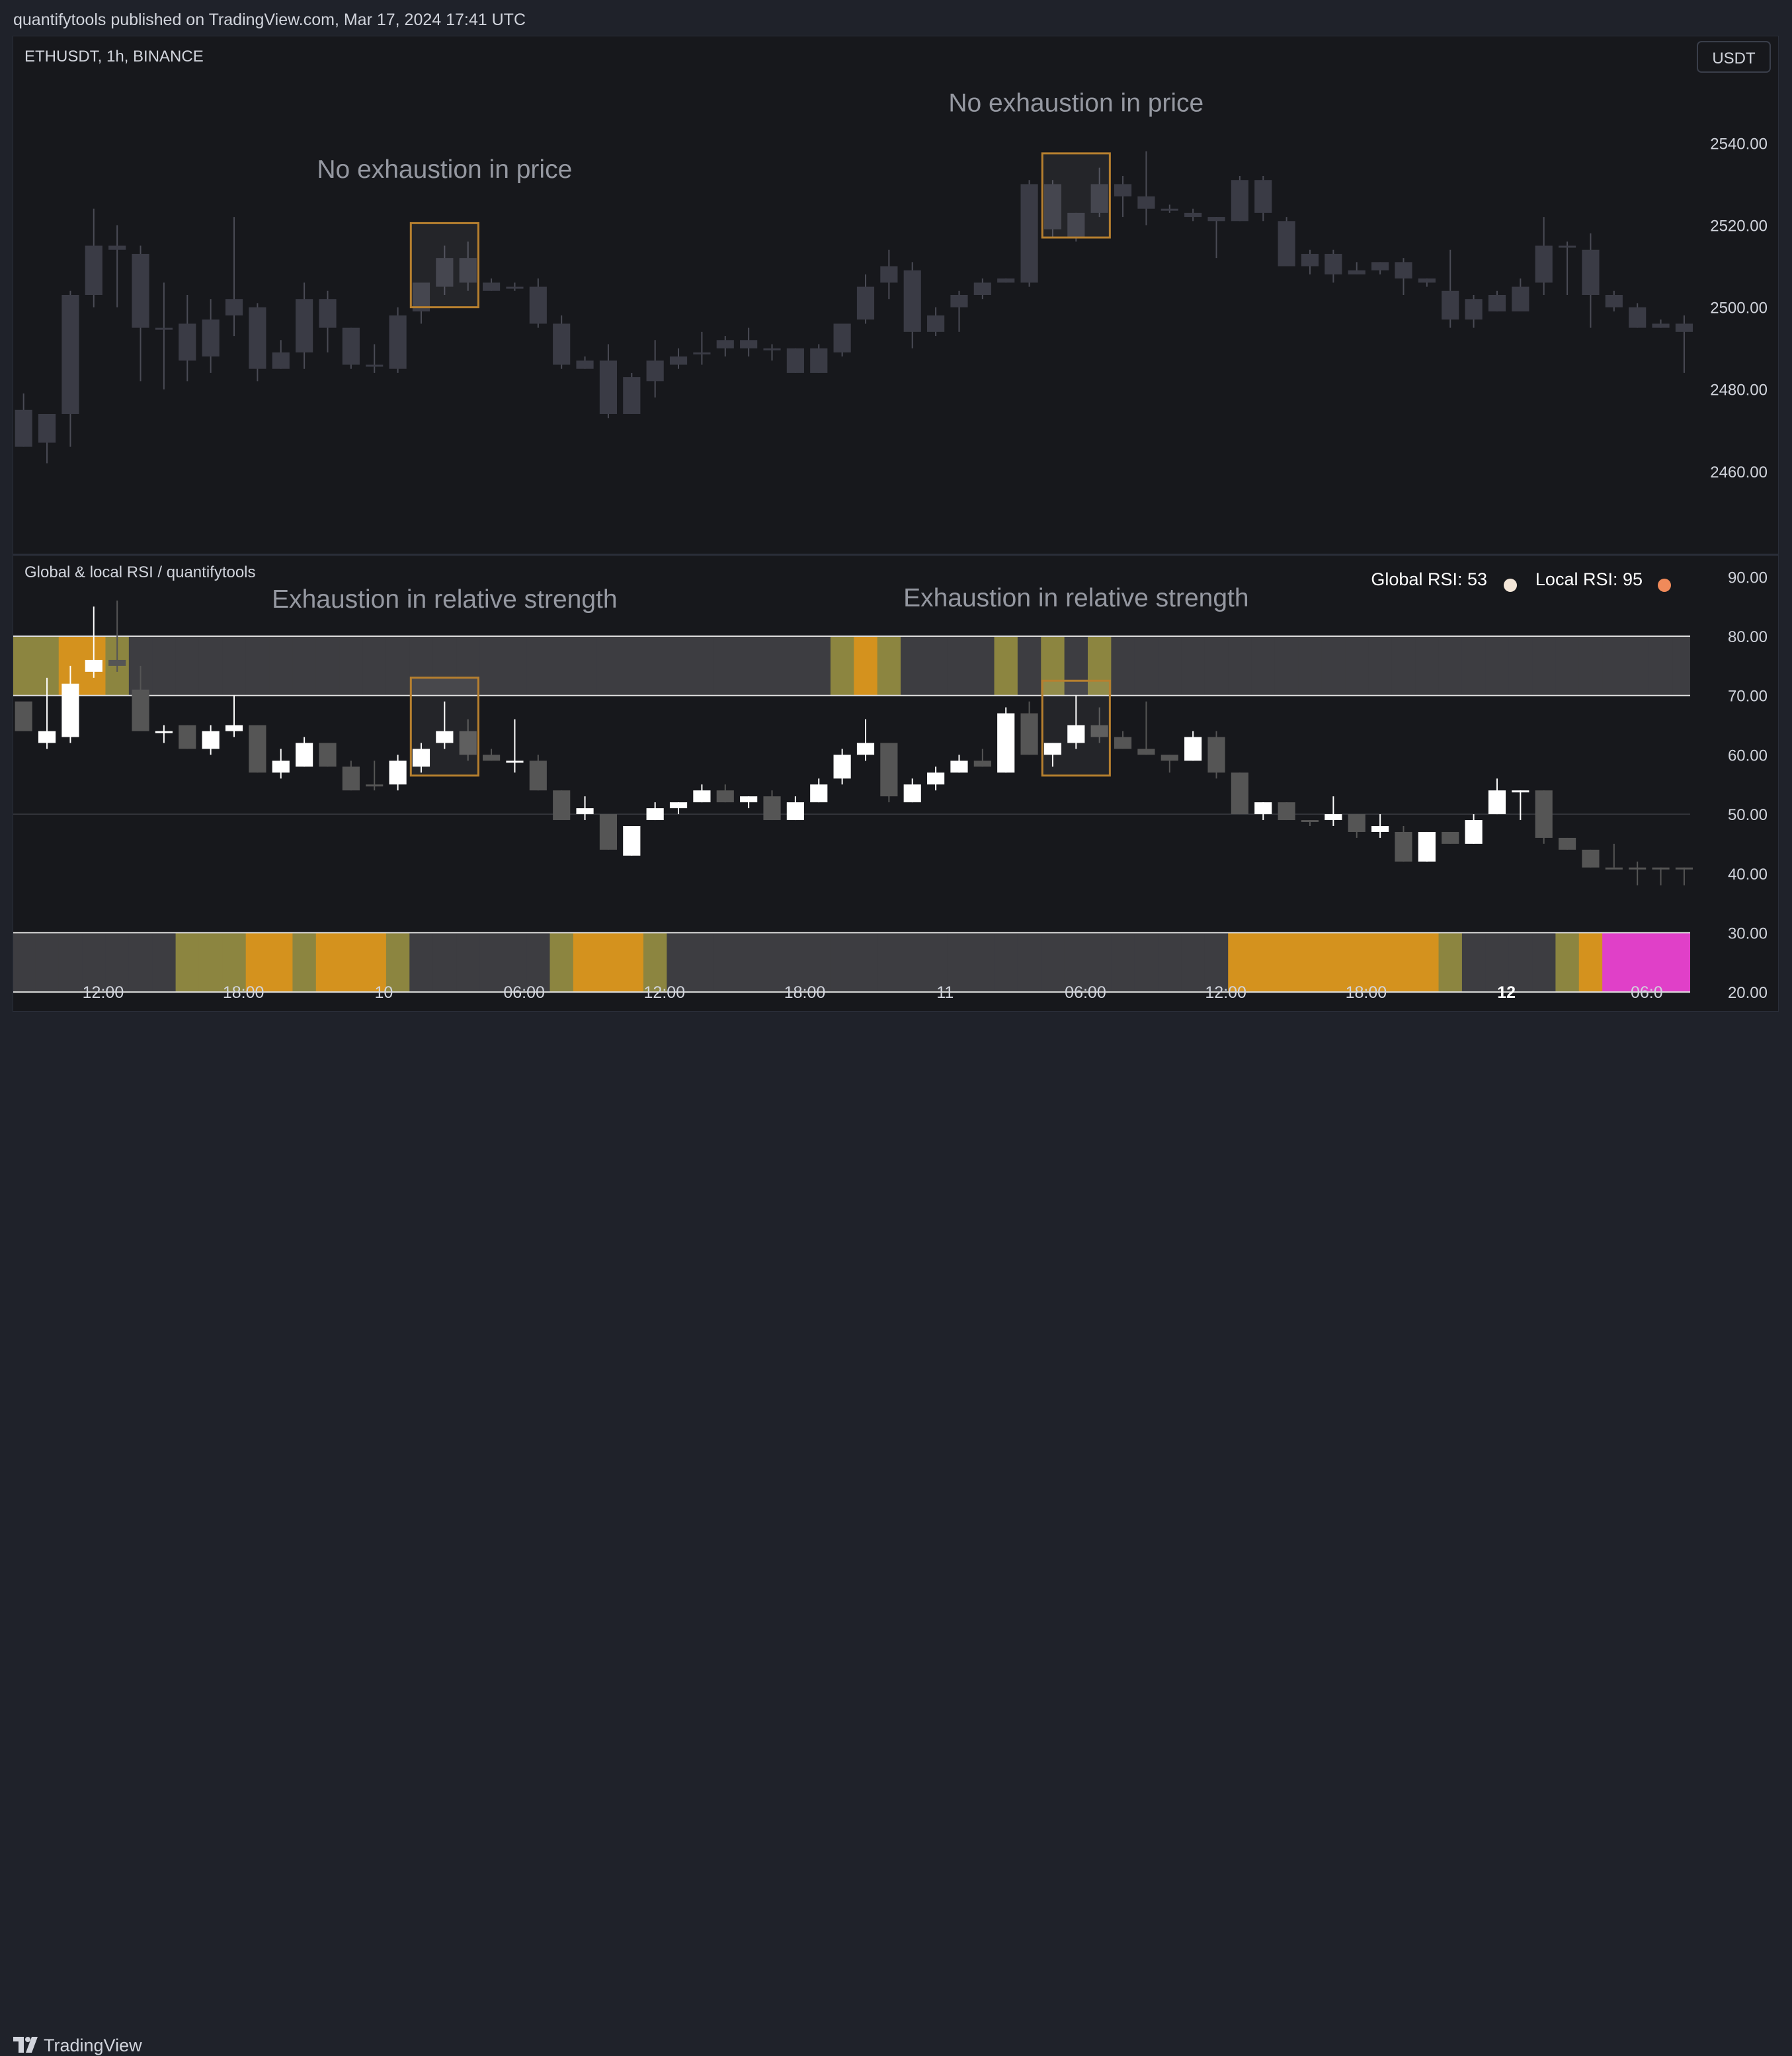 This screenshot has width=1792, height=2056. I want to click on price-pane-title: ETHUSDT, 1h, BINANCE, so click(114, 56).